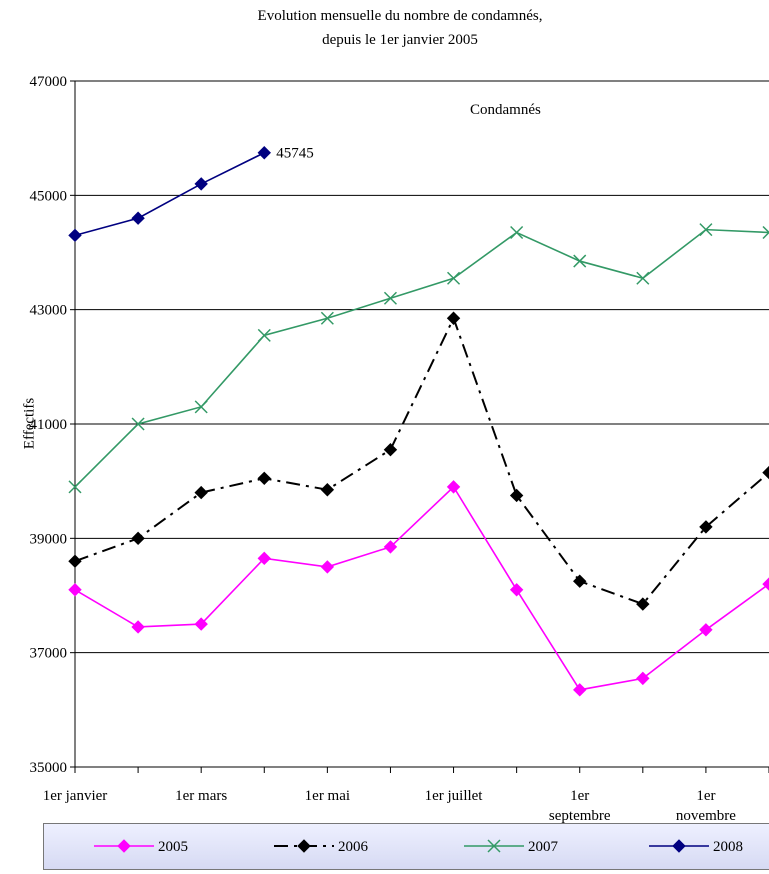  Describe the element at coordinates (49, 539) in the screenshot. I see `y-tick-label: 39000` at that location.